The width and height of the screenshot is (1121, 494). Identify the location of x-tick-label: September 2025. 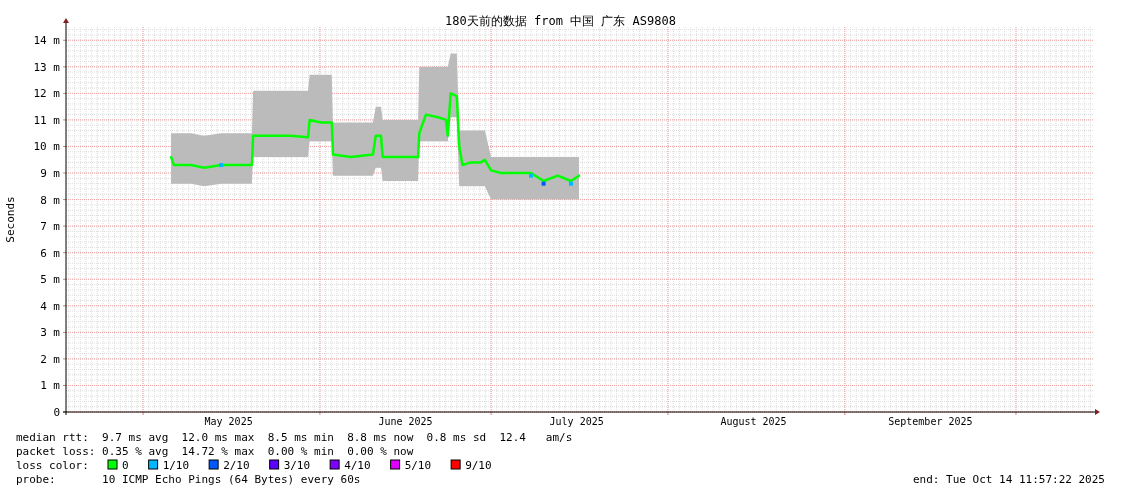
(930, 421).